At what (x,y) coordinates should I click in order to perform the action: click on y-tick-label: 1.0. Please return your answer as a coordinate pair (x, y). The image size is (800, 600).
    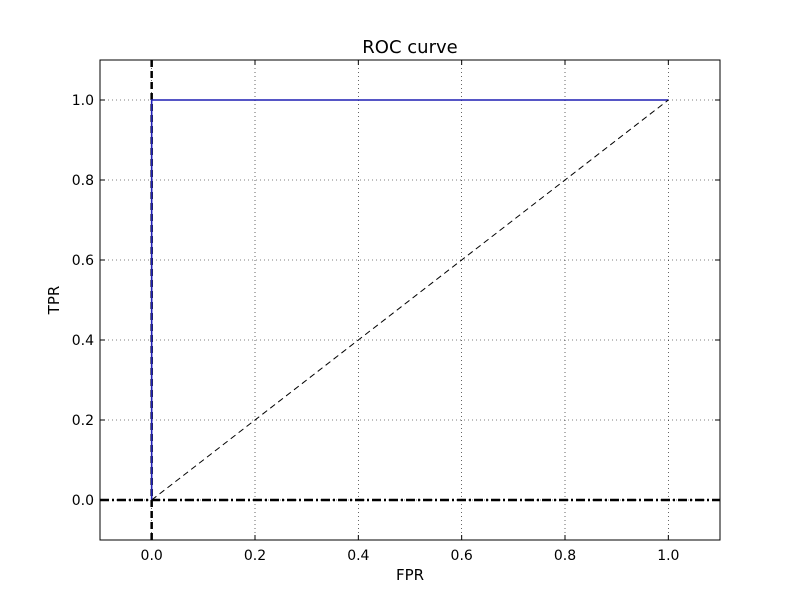
    Looking at the image, I should click on (83, 101).